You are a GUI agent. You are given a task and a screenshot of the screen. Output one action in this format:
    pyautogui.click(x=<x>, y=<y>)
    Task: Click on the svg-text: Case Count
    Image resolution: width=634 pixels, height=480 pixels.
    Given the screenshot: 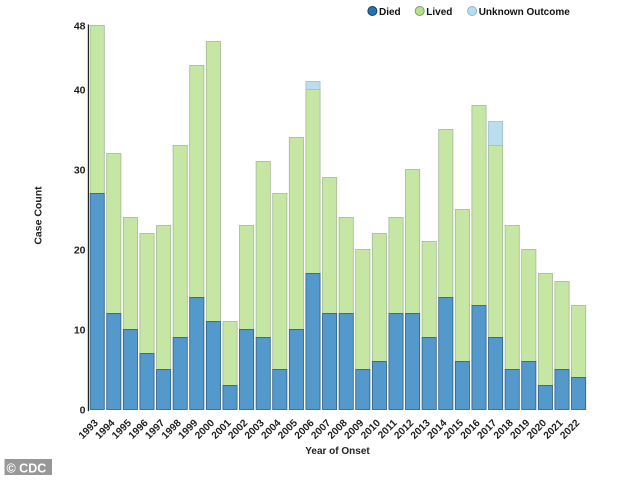 What is the action you would take?
    pyautogui.click(x=39, y=215)
    